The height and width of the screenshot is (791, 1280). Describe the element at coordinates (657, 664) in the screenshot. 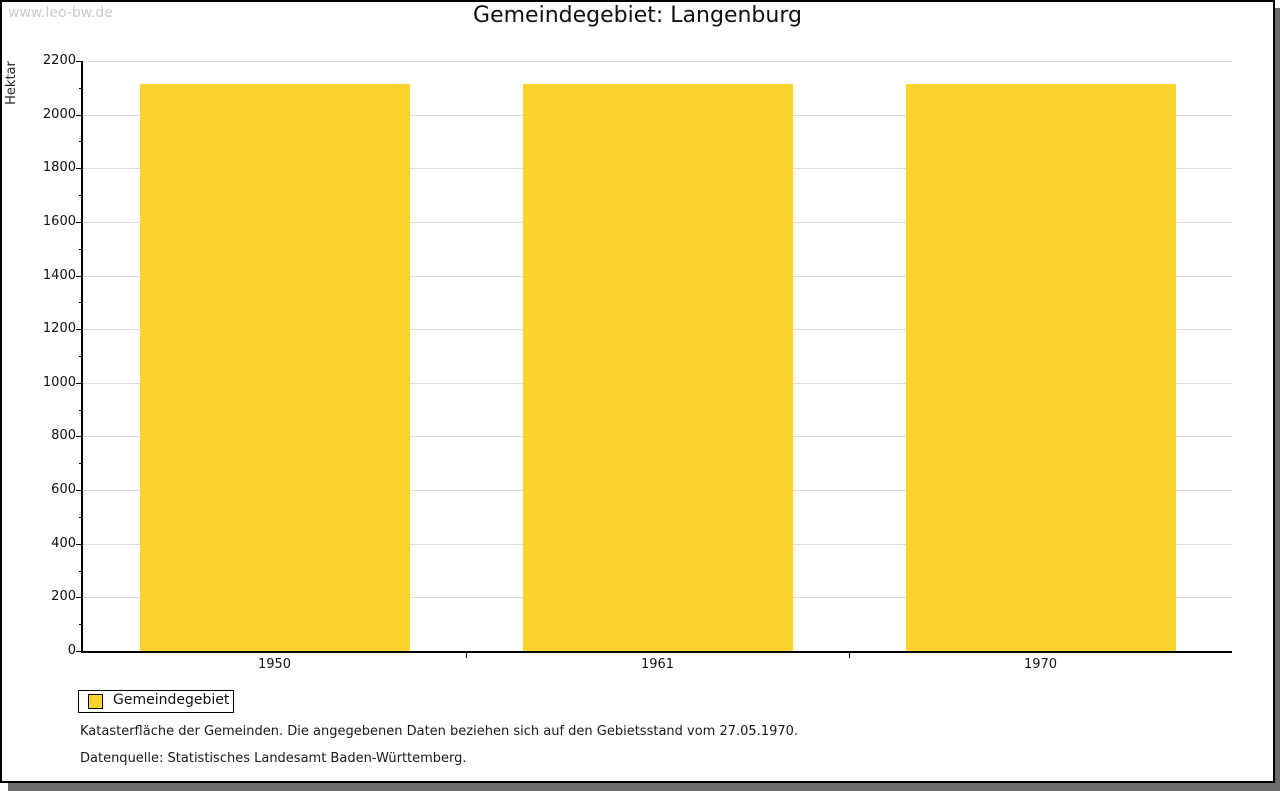

I see `x-category-label: 1961` at that location.